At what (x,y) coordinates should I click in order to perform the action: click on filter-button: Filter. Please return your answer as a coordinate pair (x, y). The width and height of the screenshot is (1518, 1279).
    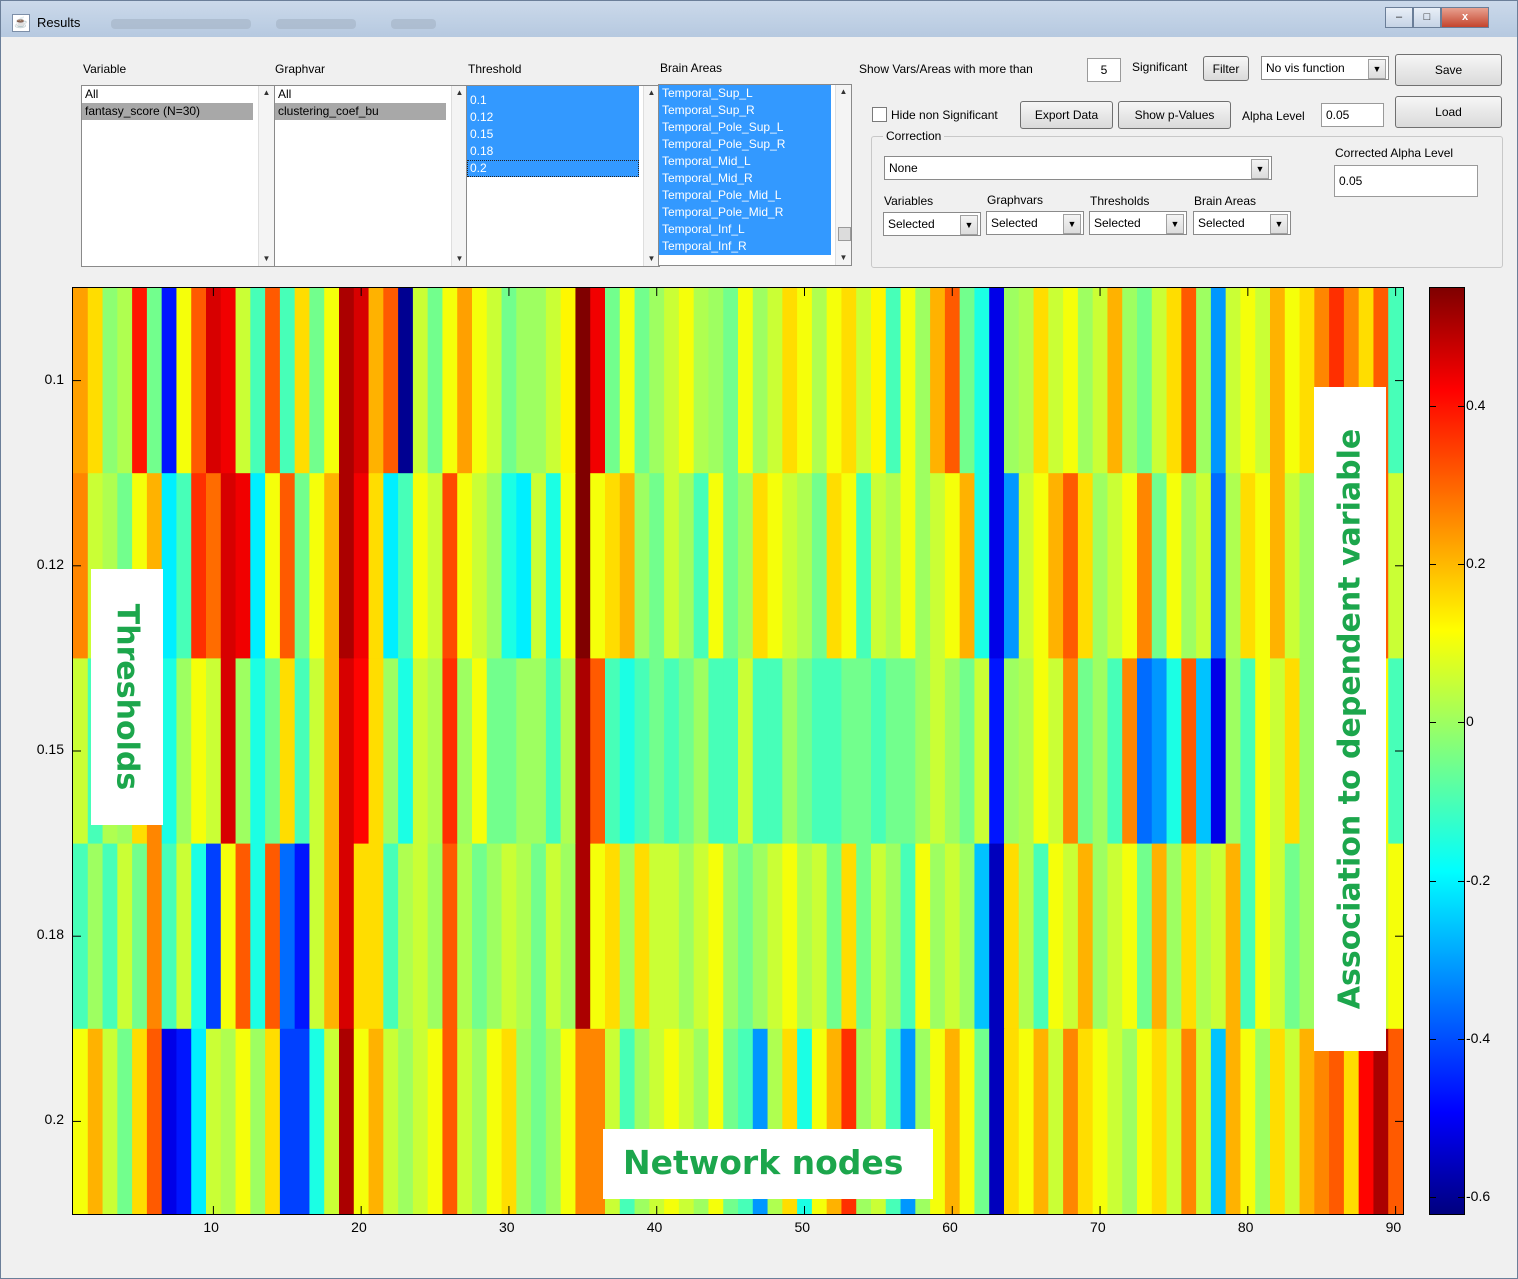
    Looking at the image, I should click on (1226, 68).